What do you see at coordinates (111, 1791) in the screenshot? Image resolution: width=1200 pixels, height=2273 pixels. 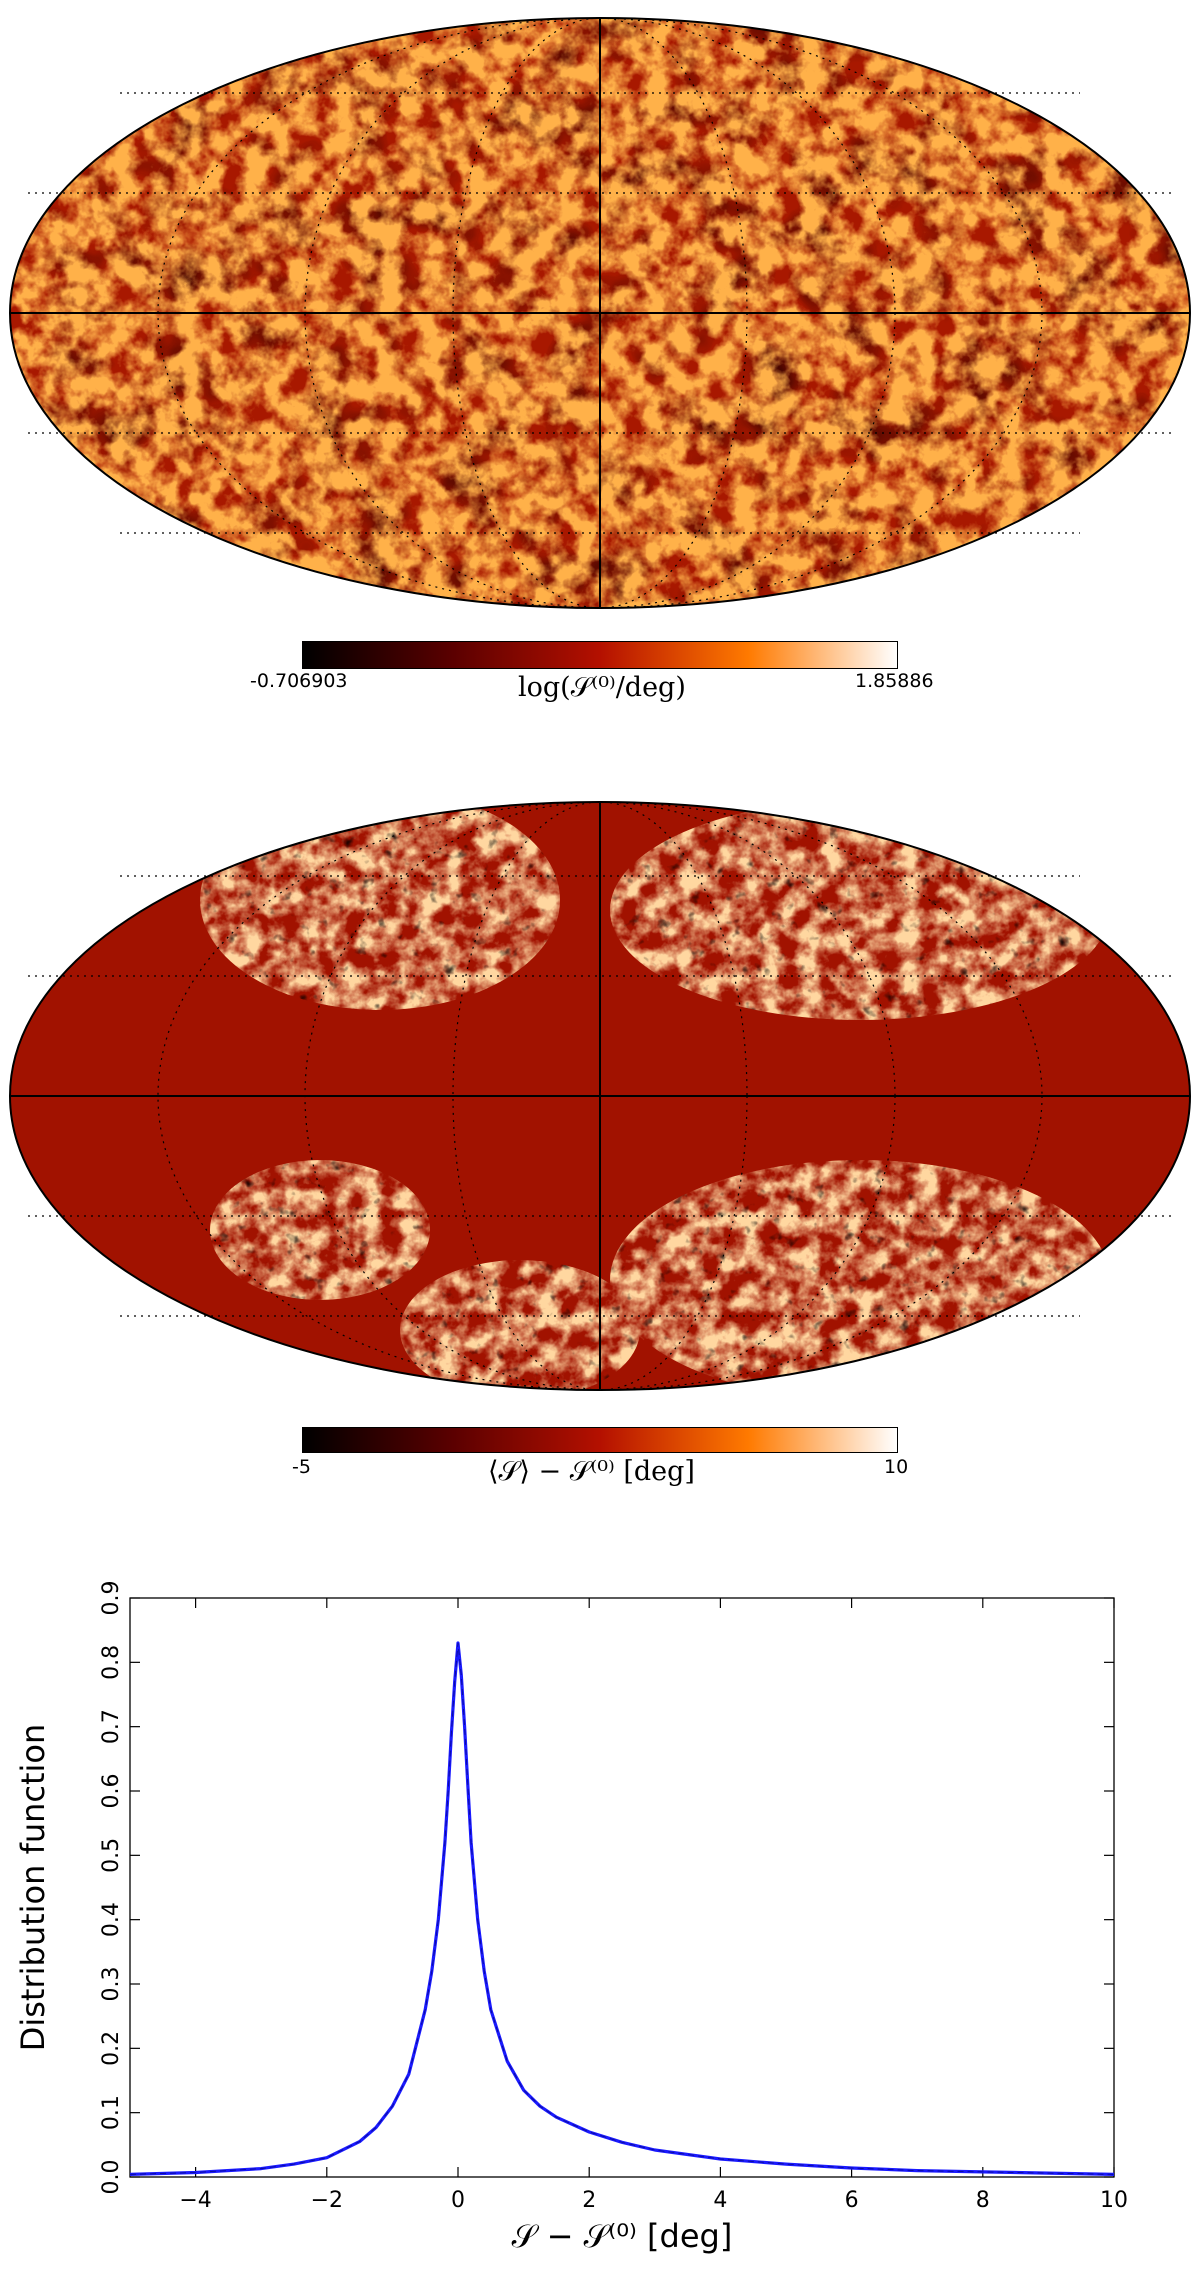 I see `y-tick-label: 0.6` at bounding box center [111, 1791].